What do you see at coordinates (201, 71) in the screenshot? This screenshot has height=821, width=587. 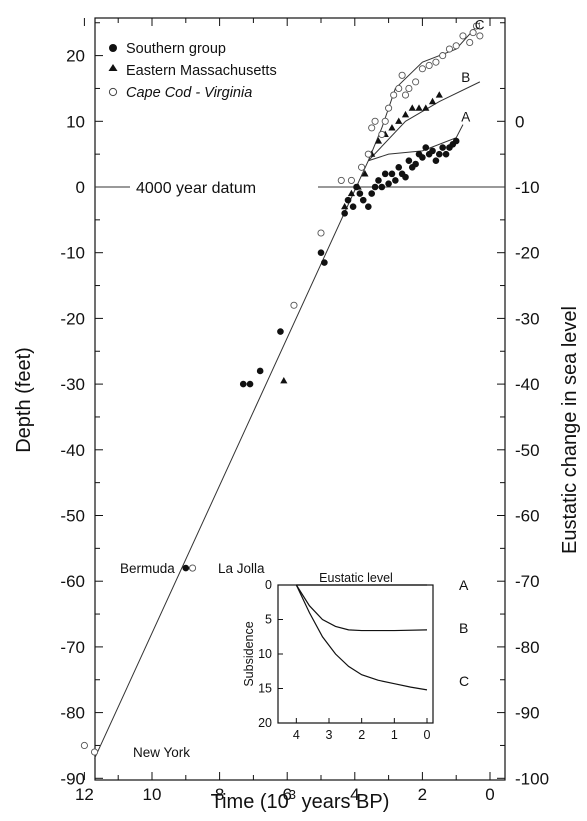 I see `legend-label-eastern-mass: Eastern Massachusetts` at bounding box center [201, 71].